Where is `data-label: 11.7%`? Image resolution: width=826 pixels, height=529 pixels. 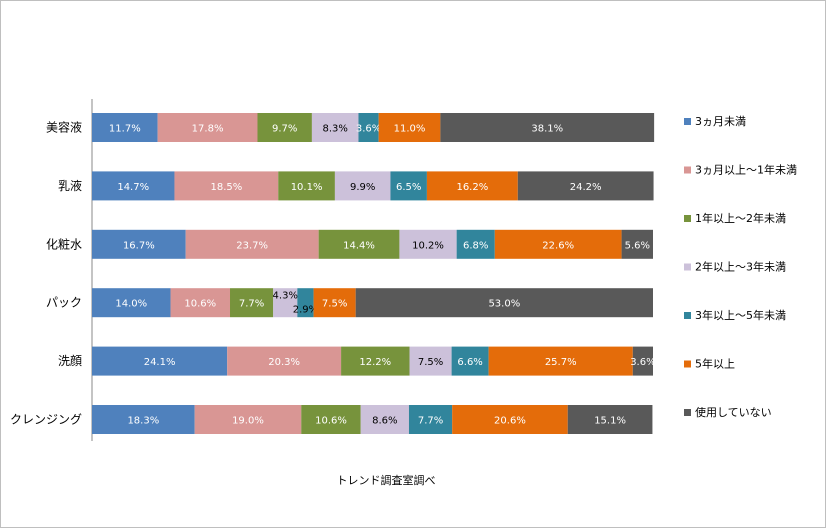 data-label: 11.7% is located at coordinates (125, 129).